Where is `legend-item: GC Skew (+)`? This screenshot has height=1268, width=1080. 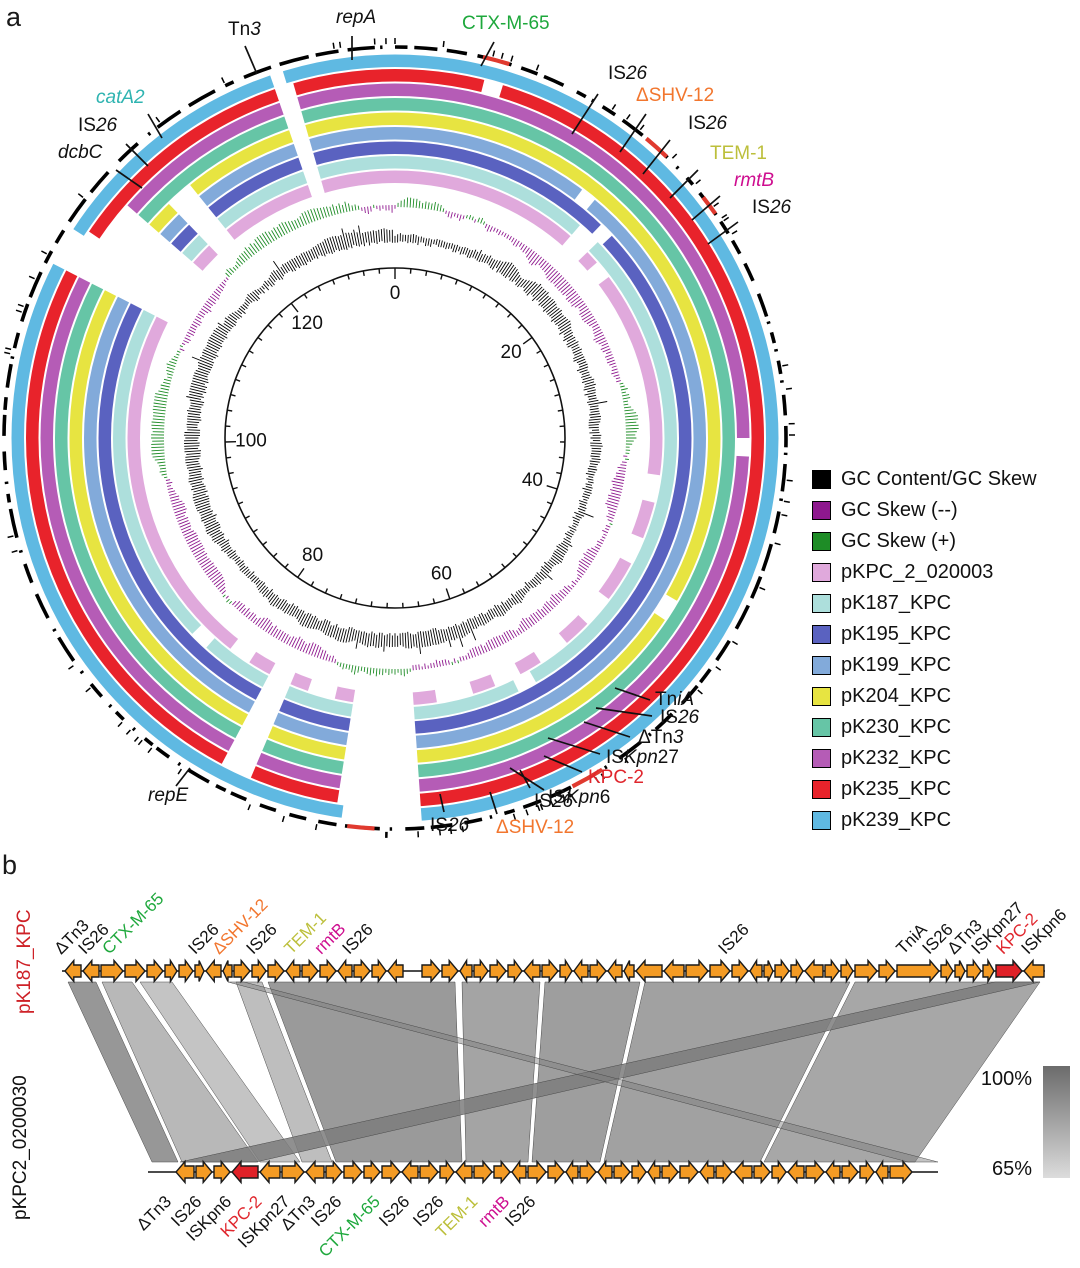 legend-item: GC Skew (+) is located at coordinates (924, 541).